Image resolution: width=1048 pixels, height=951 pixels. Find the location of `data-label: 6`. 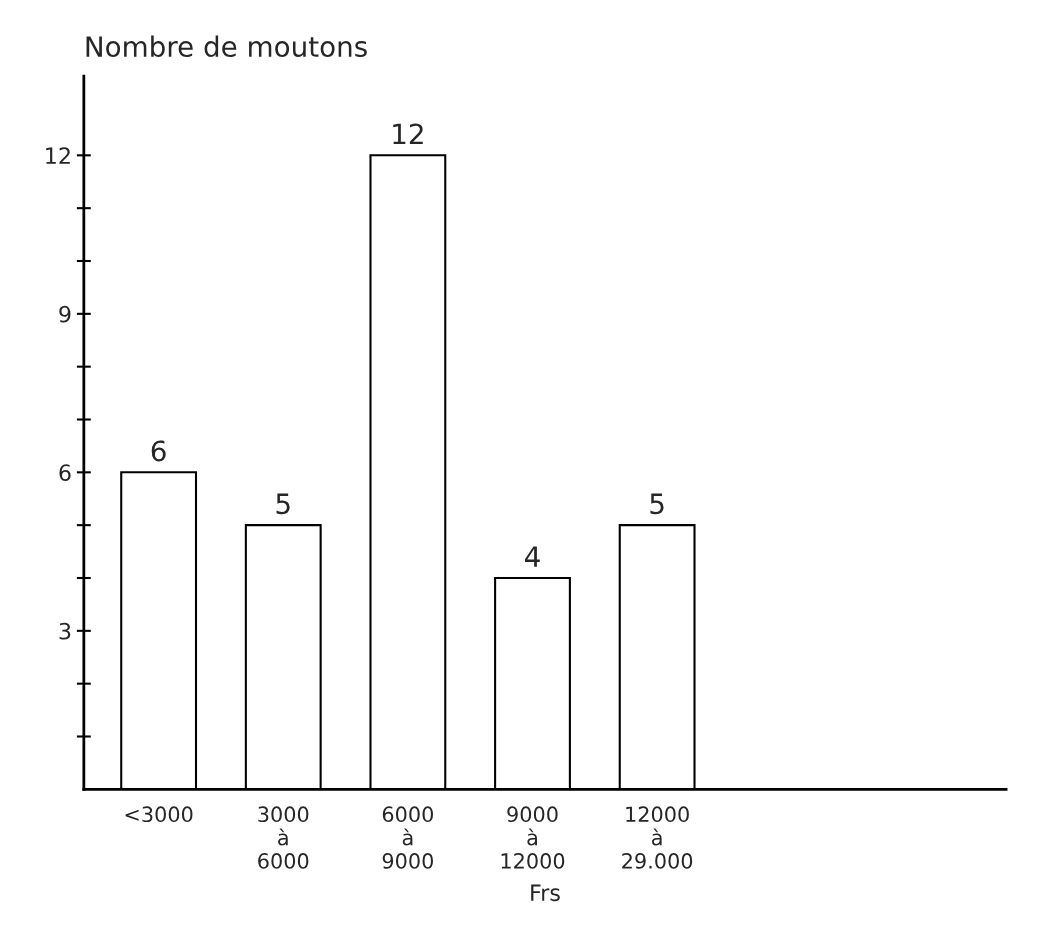

data-label: 6 is located at coordinates (158, 451).